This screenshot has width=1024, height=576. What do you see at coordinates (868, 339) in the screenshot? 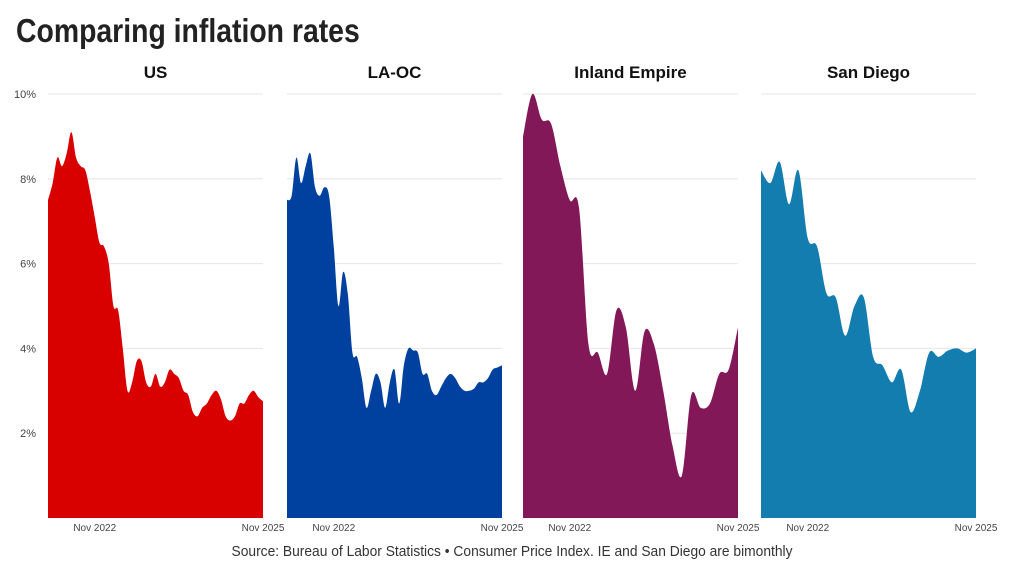
I see `area-san-diego` at bounding box center [868, 339].